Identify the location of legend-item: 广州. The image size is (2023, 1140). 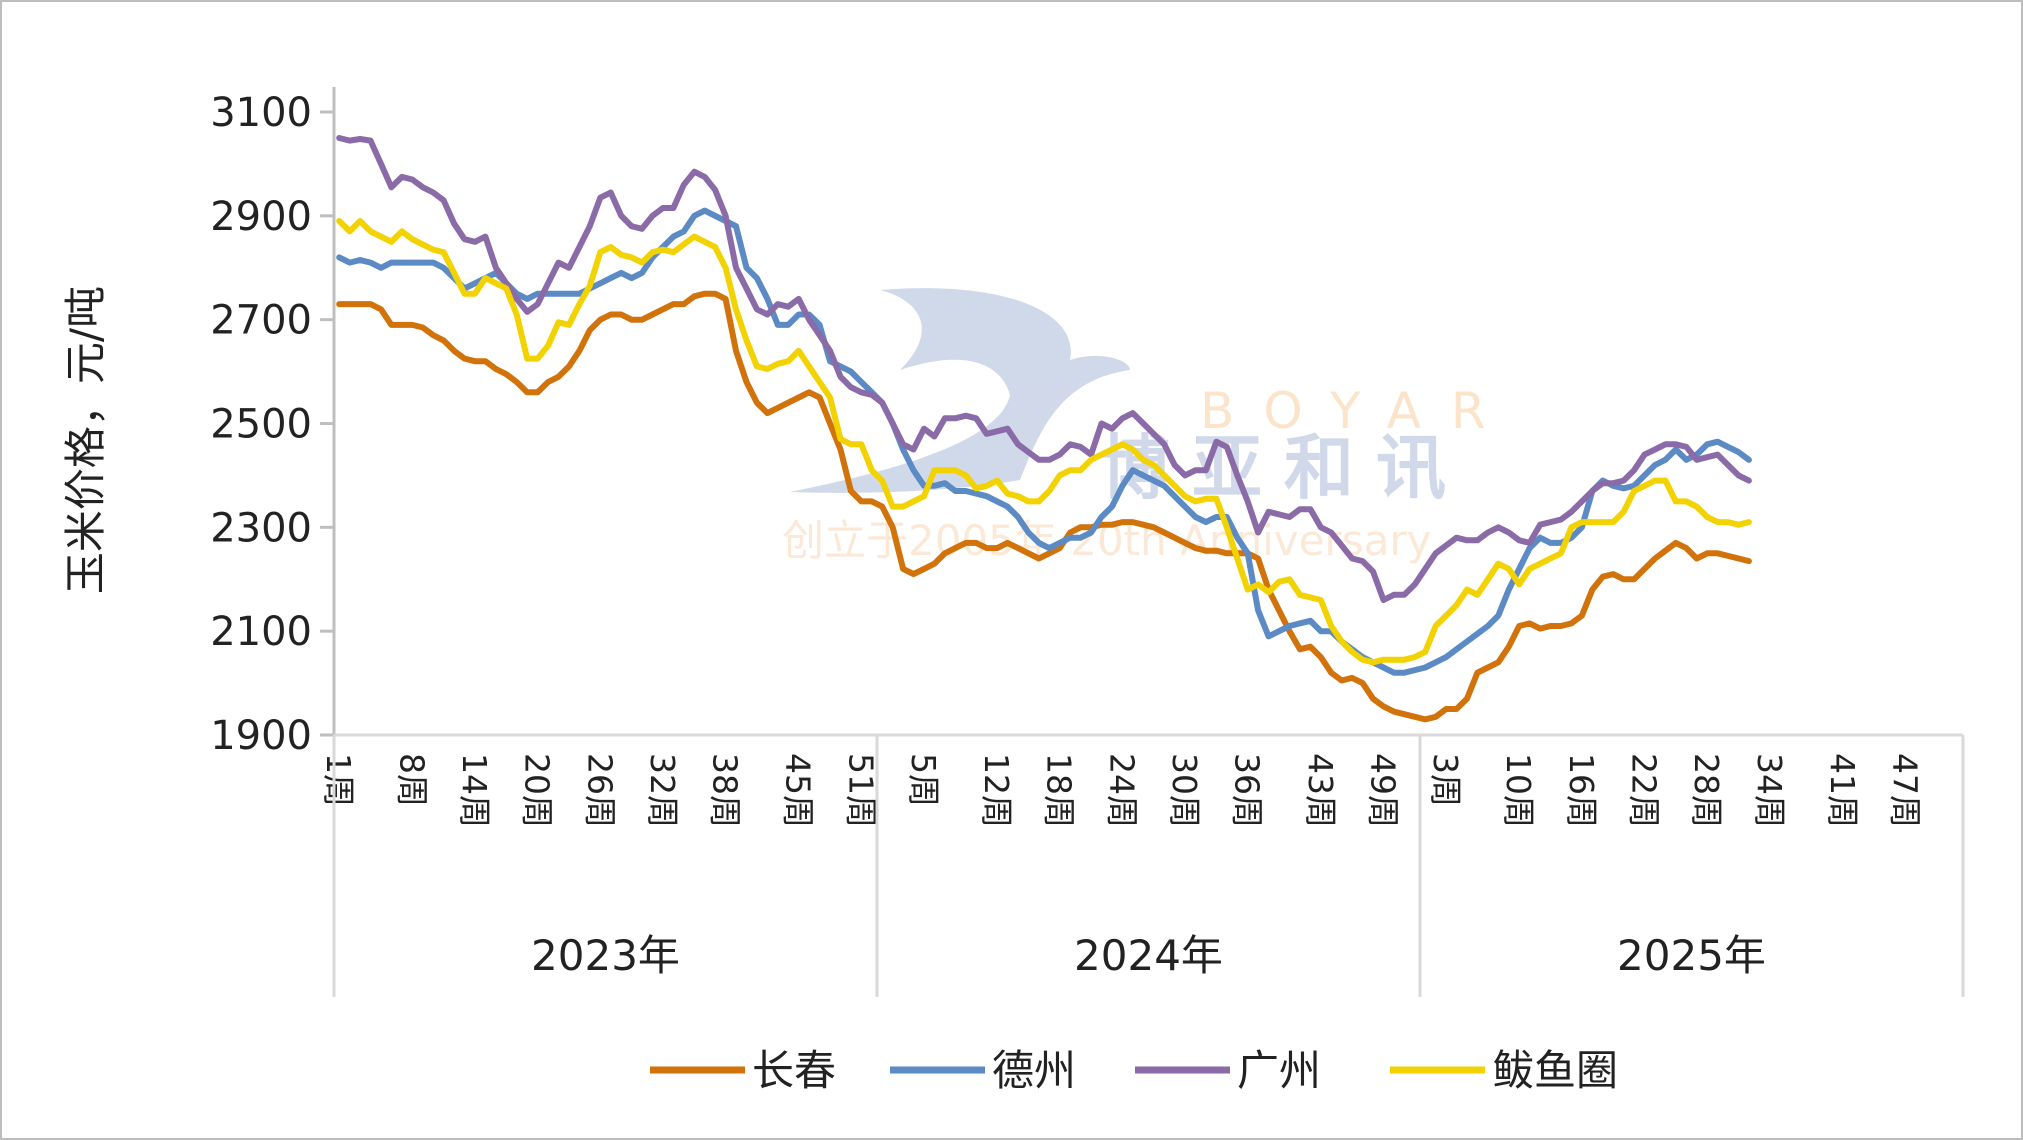
(1228, 1070).